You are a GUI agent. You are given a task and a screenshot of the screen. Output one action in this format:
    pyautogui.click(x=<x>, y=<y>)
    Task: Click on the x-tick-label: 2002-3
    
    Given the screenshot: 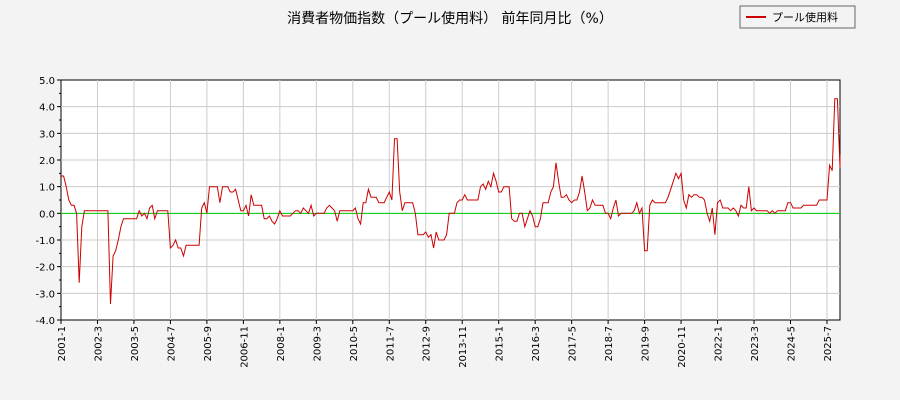 What is the action you would take?
    pyautogui.click(x=98, y=343)
    